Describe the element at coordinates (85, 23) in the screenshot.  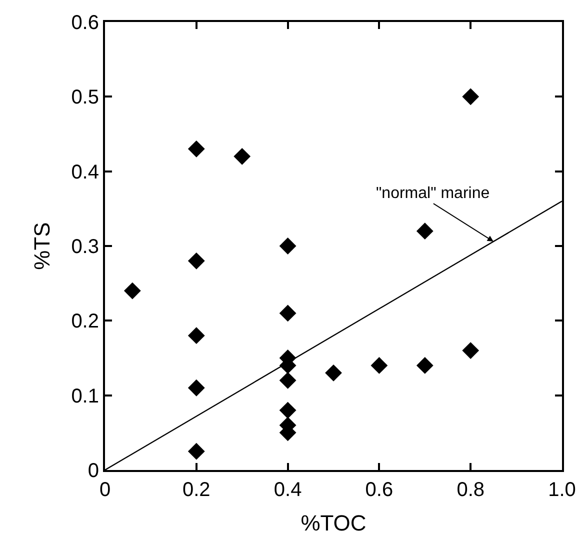
I see `y-tick-label: 0.6` at that location.